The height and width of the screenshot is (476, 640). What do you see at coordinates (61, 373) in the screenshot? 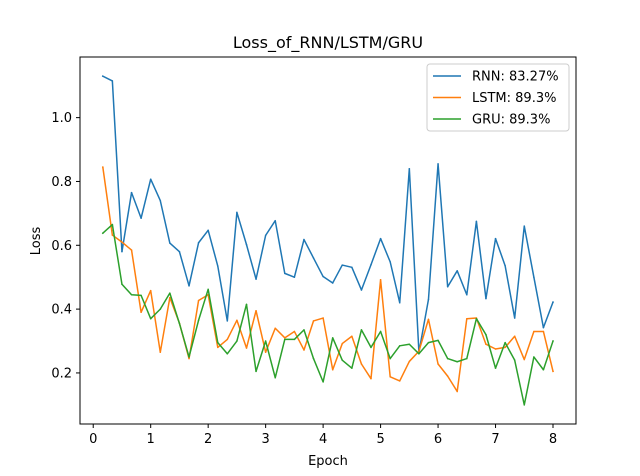
I see `y-tick-label: 0.2` at bounding box center [61, 373].